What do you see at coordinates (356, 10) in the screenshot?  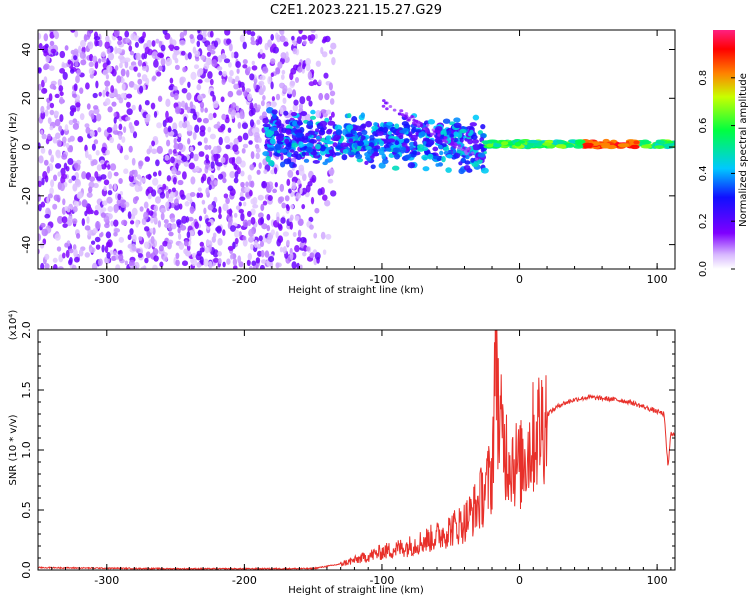 I see `chart-title: C2E1.2023.221.15.27.G29` at bounding box center [356, 10].